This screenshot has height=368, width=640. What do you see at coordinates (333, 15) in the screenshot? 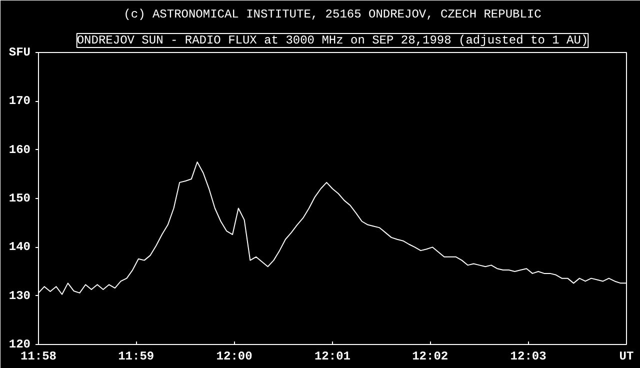
I see `text: (c) ASTRONOMICAL INSTITUTE, 25165 ONDREJOV, CZECH REPUBLIC` at bounding box center [333, 15].